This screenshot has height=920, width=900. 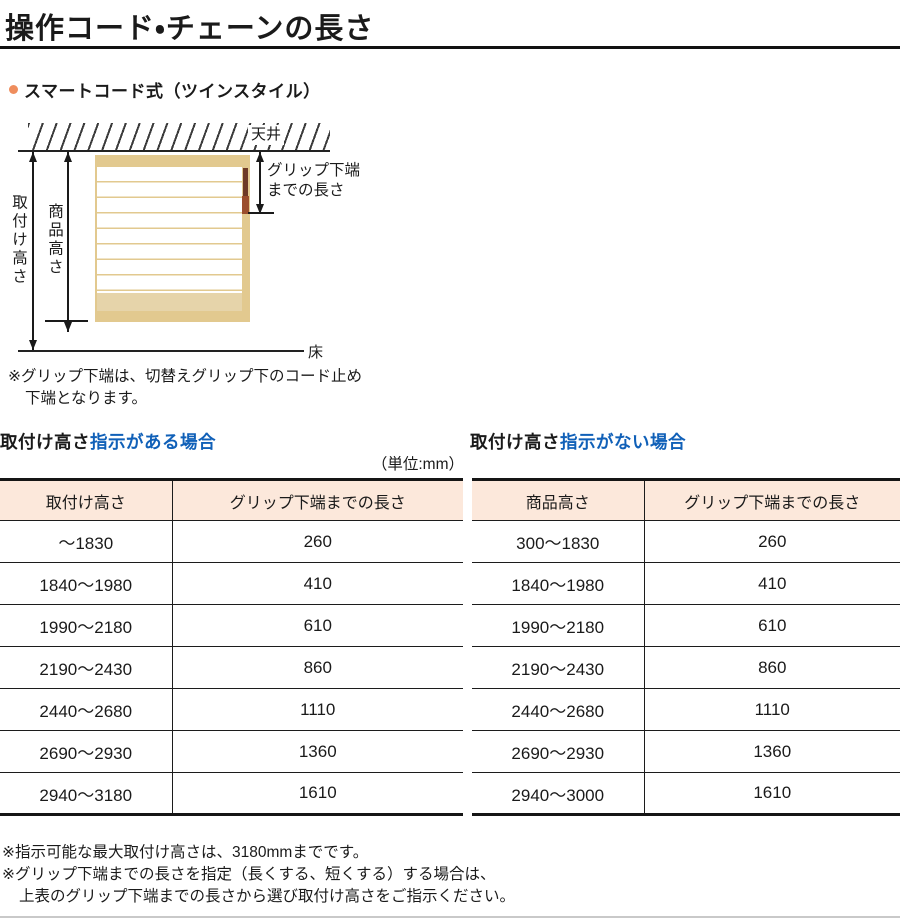 I want to click on subtitle-text: スマートコード式（ツインスタイル）, so click(x=172, y=91).